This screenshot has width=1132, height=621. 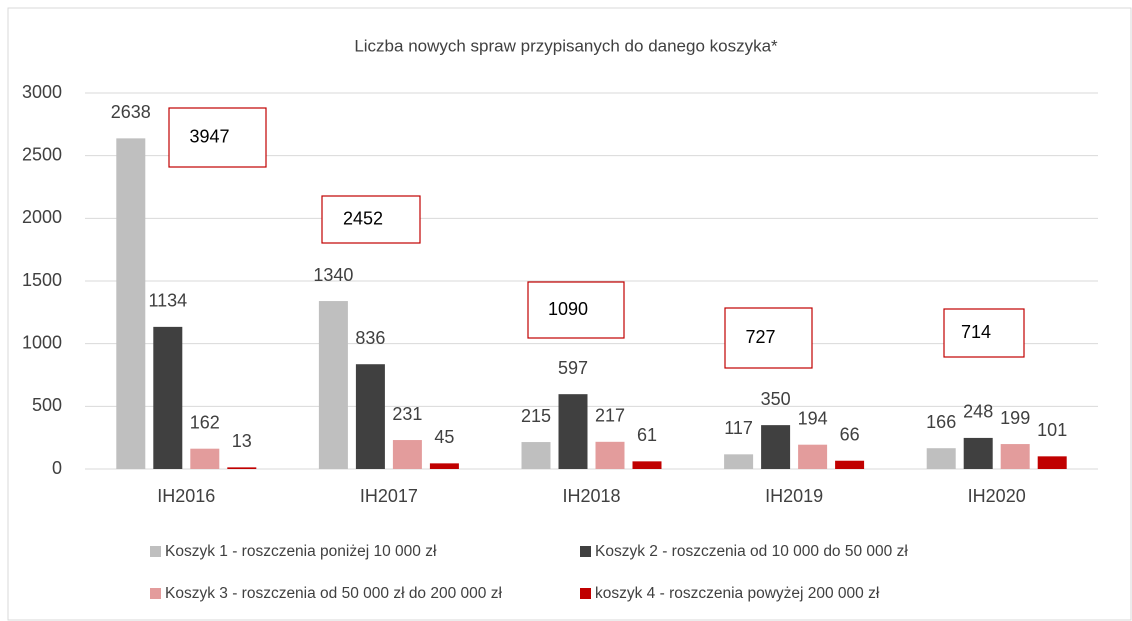 What do you see at coordinates (978, 412) in the screenshot?
I see `data-label: 248` at bounding box center [978, 412].